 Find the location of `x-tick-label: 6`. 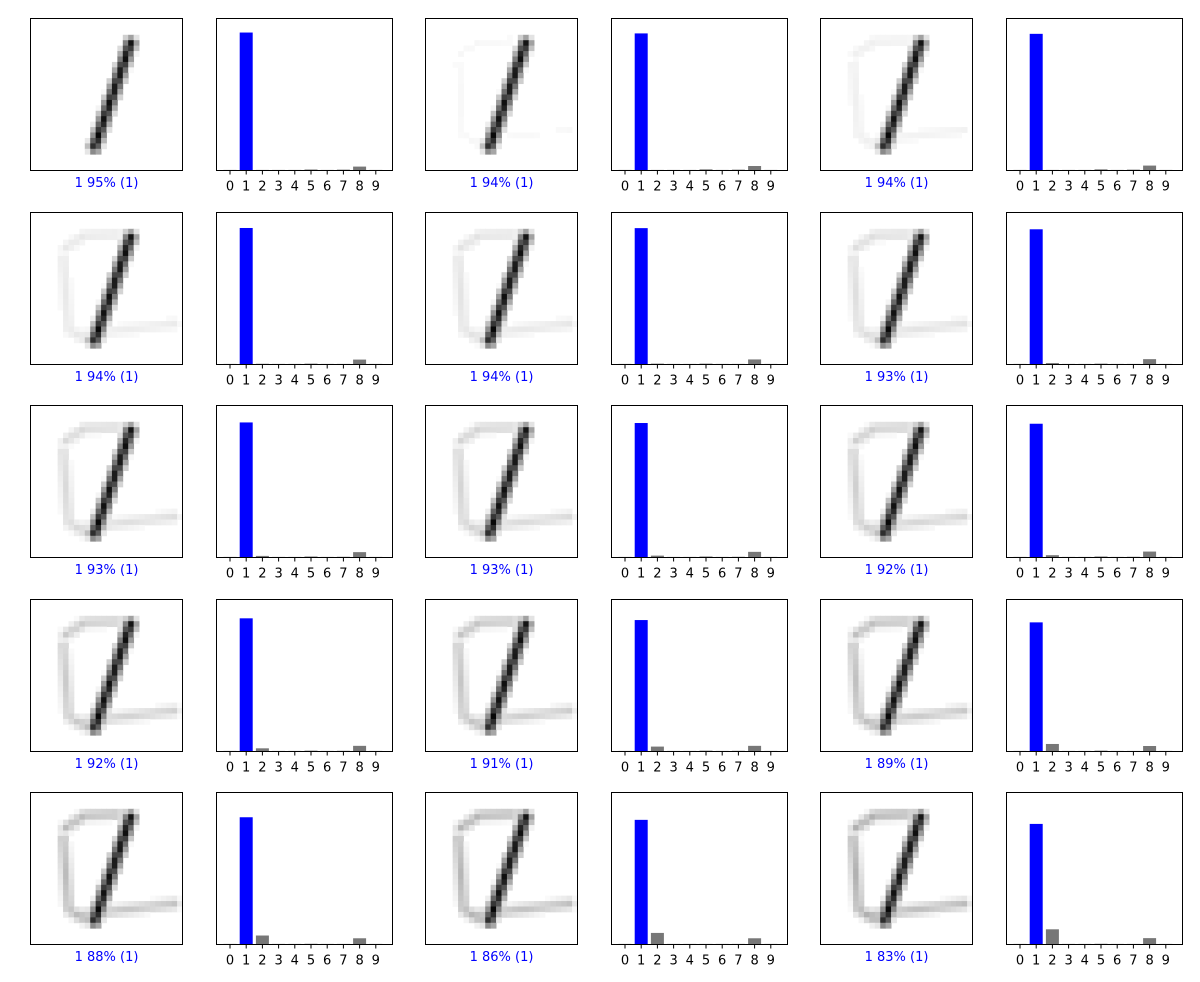

x-tick-label: 6 is located at coordinates (722, 768).